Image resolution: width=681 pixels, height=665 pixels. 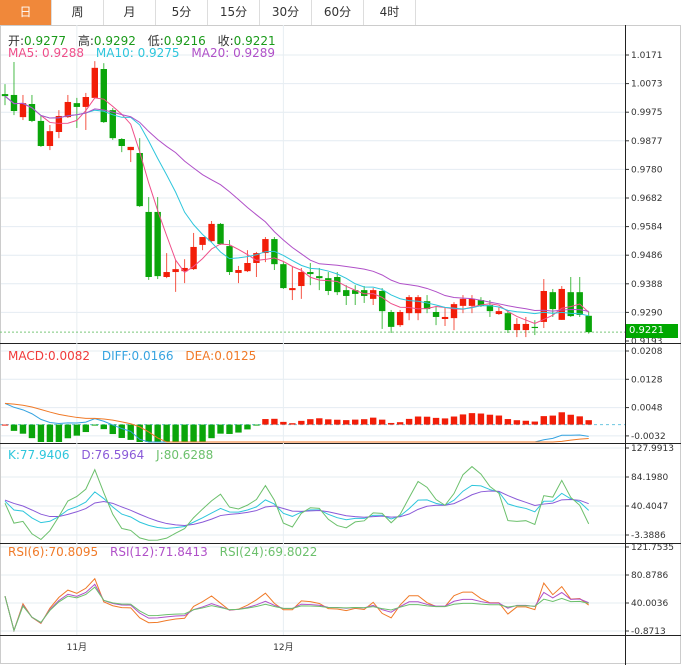 What do you see at coordinates (648, 437) in the screenshot?
I see `y-tick-label: -0.0032` at bounding box center [648, 437].